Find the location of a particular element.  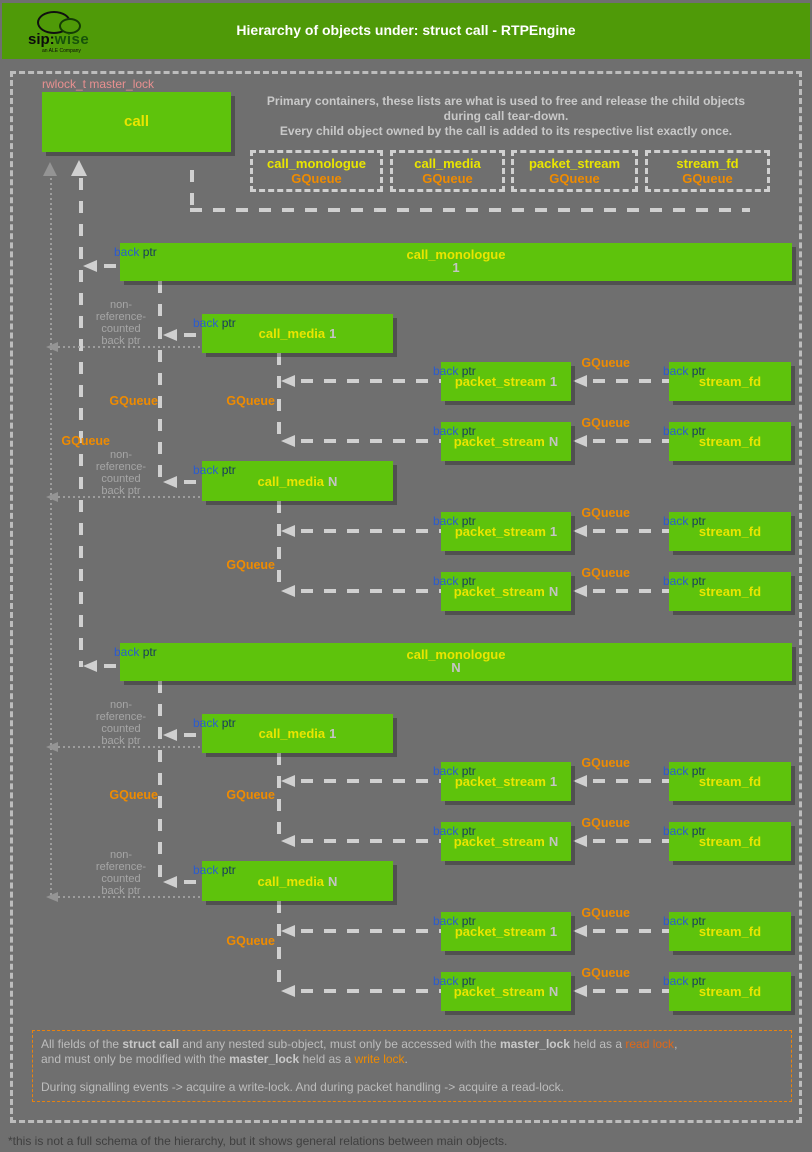

node-index: 1 is located at coordinates (456, 267).